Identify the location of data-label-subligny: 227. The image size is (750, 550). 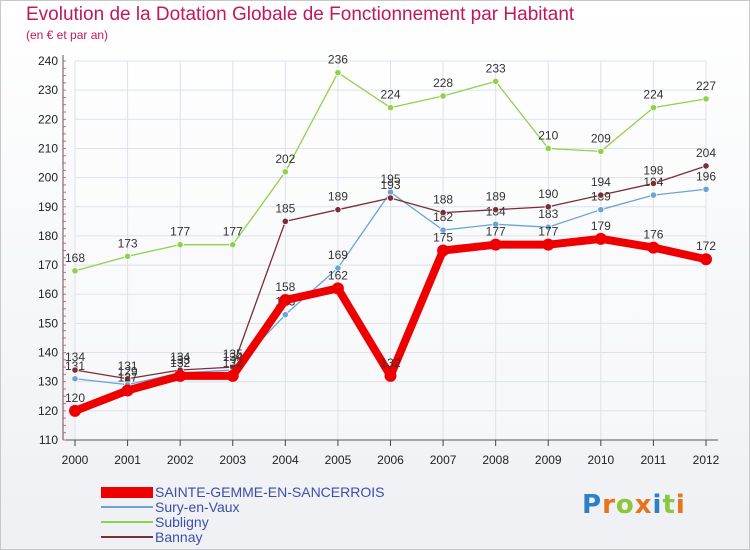
(706, 86).